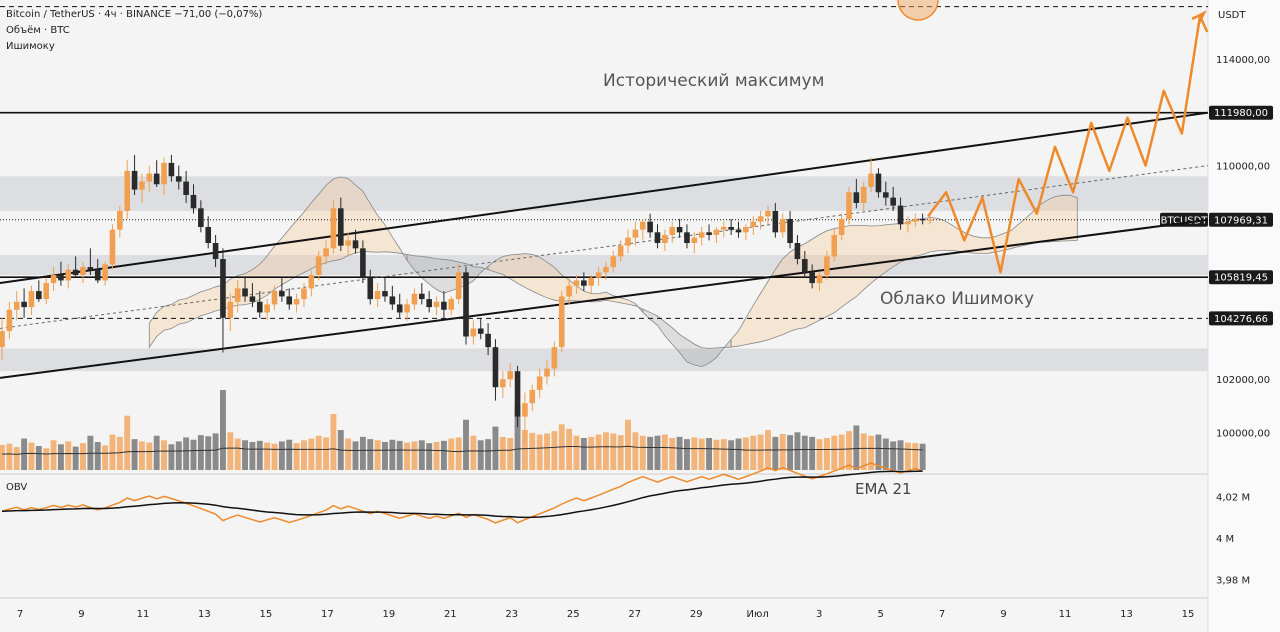  Describe the element at coordinates (1003, 614) in the screenshot. I see `time-tick-16: 9` at that location.